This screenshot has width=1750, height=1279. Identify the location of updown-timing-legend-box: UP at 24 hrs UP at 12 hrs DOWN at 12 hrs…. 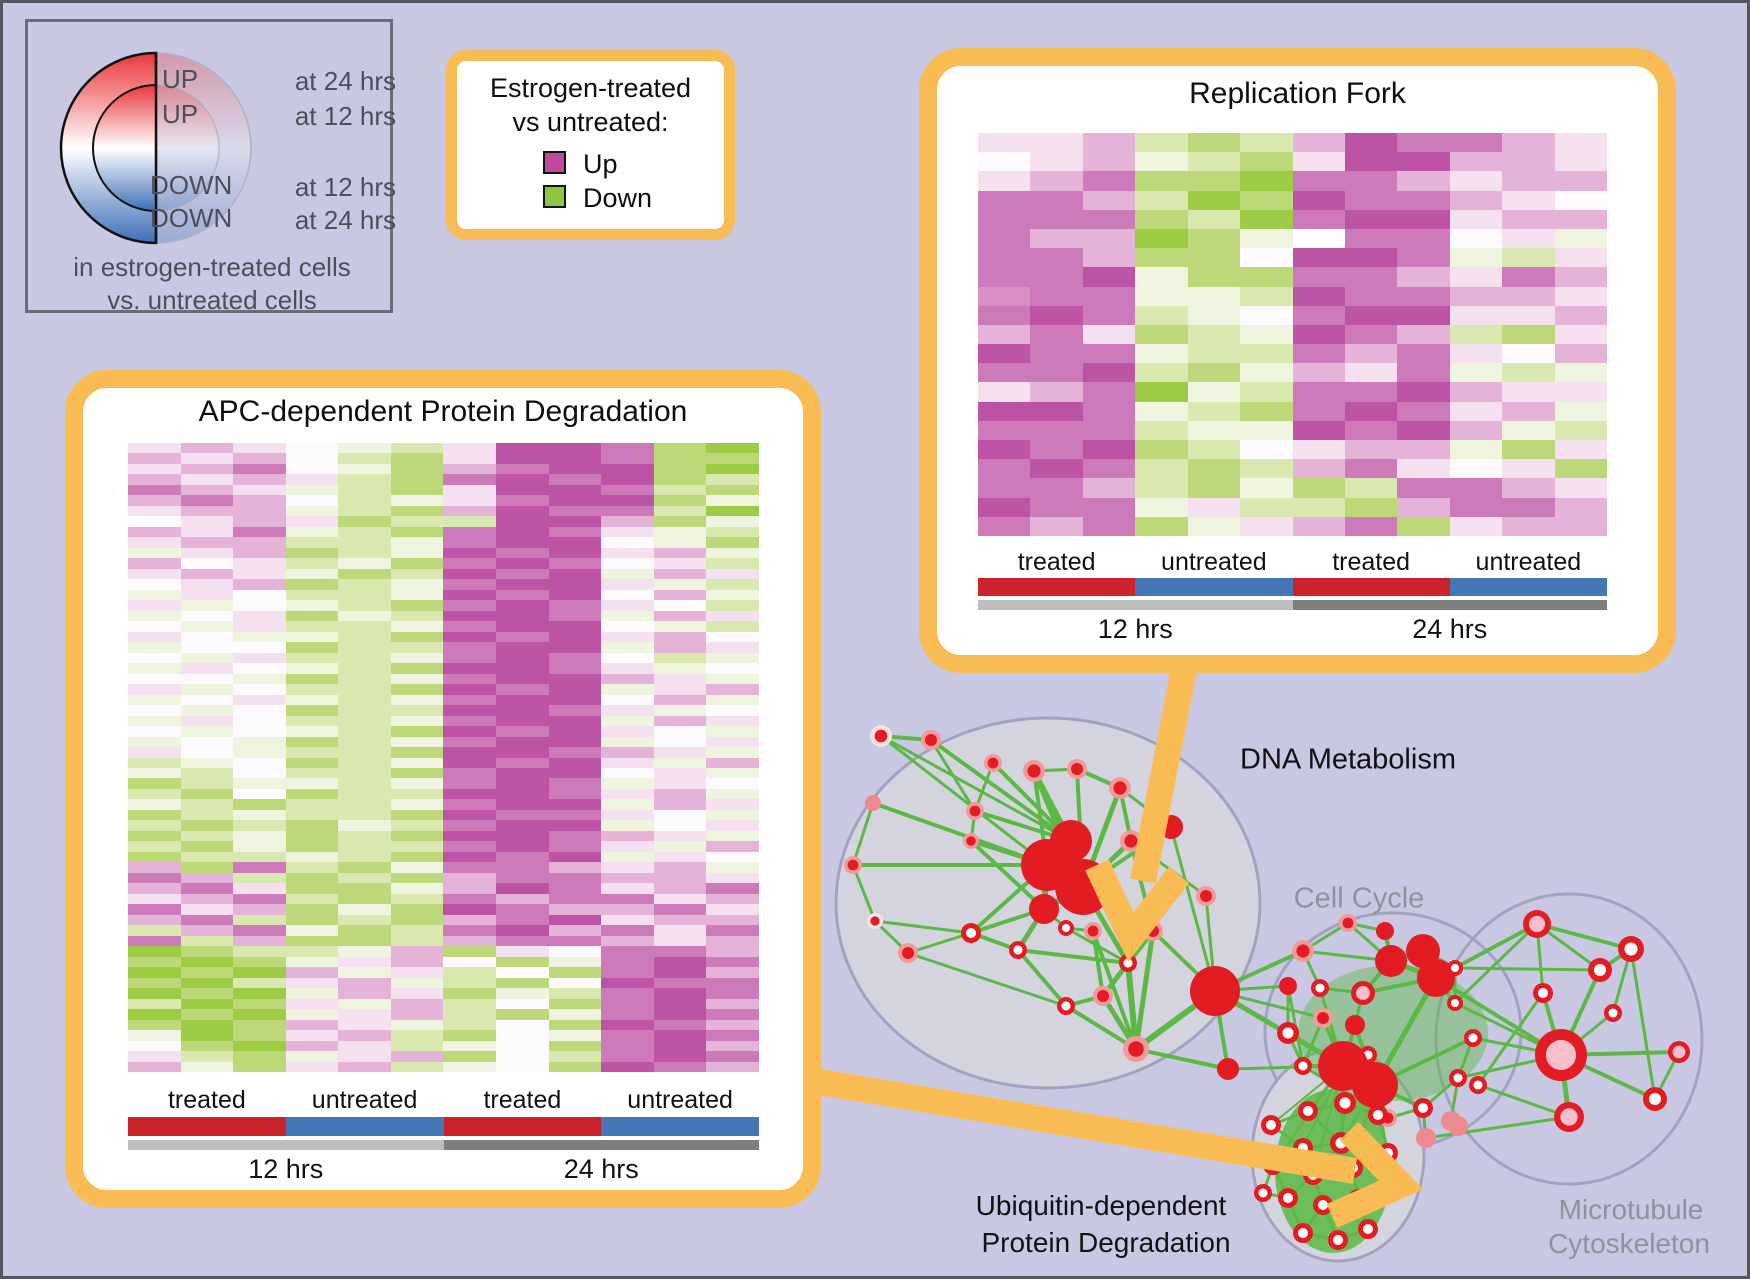
(210, 167).